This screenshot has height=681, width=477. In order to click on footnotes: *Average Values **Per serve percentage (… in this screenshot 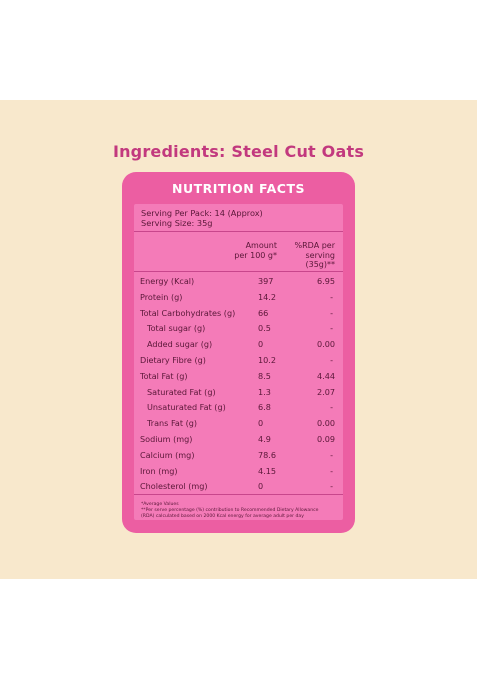, I will do `click(241, 511)`.